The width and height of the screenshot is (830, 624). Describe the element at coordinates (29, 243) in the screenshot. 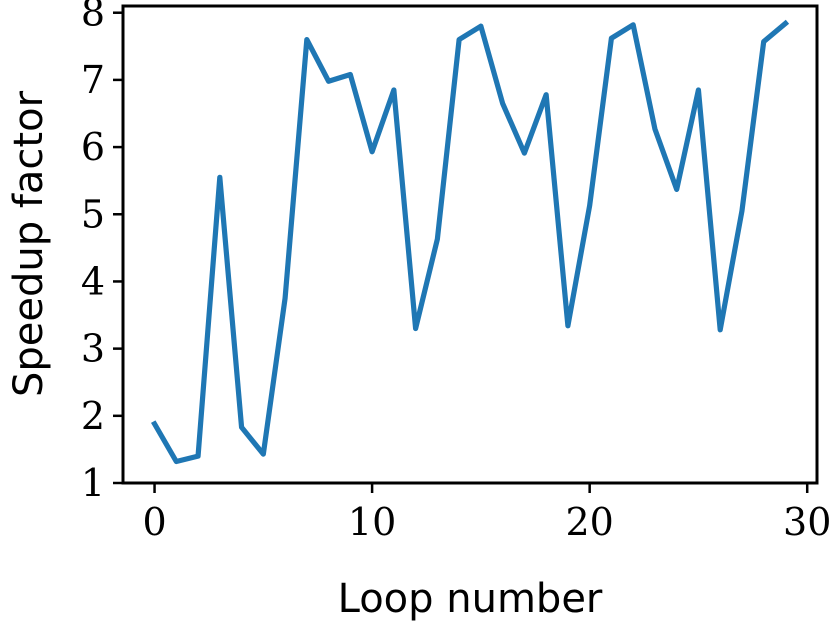

I see `y-axis-label: Speedup factor` at that location.